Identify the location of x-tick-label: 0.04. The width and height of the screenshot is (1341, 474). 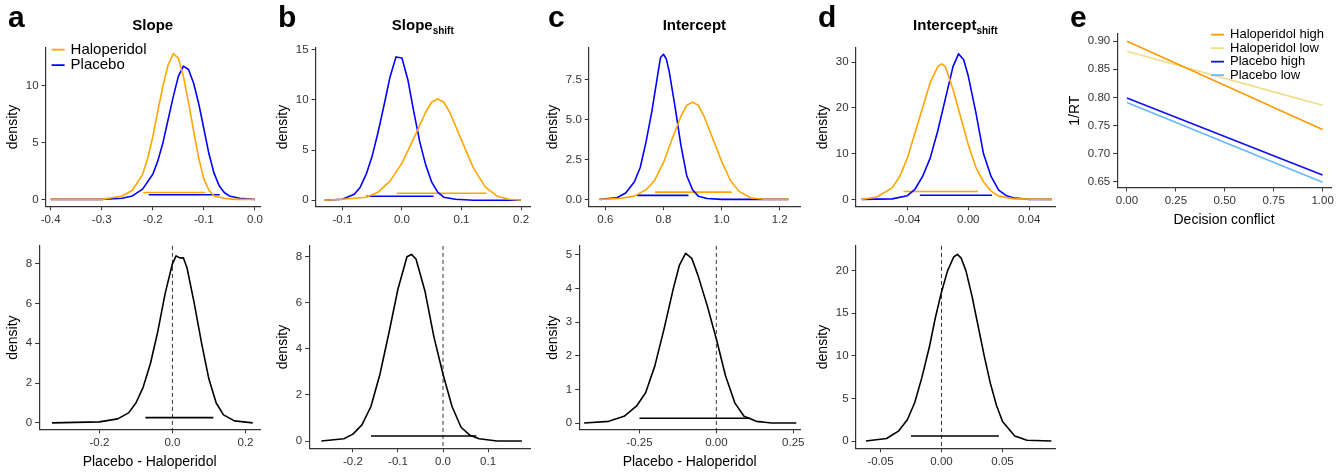
(1029, 219).